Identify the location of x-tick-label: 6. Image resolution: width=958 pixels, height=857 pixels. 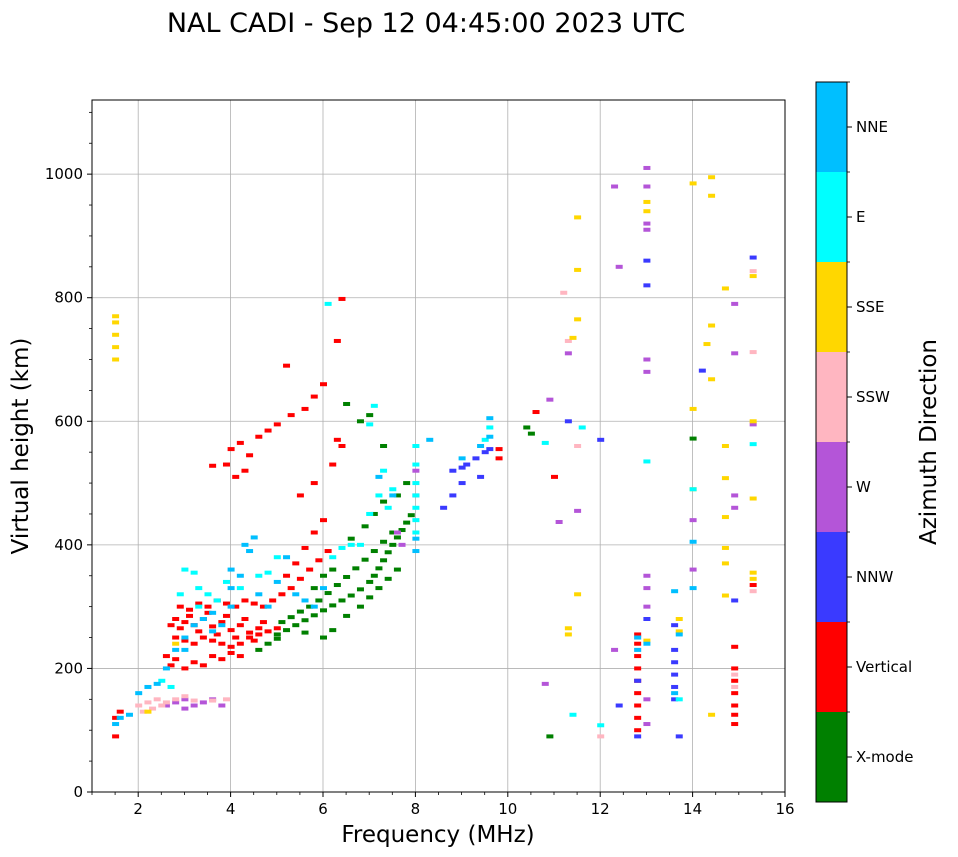
(323, 809).